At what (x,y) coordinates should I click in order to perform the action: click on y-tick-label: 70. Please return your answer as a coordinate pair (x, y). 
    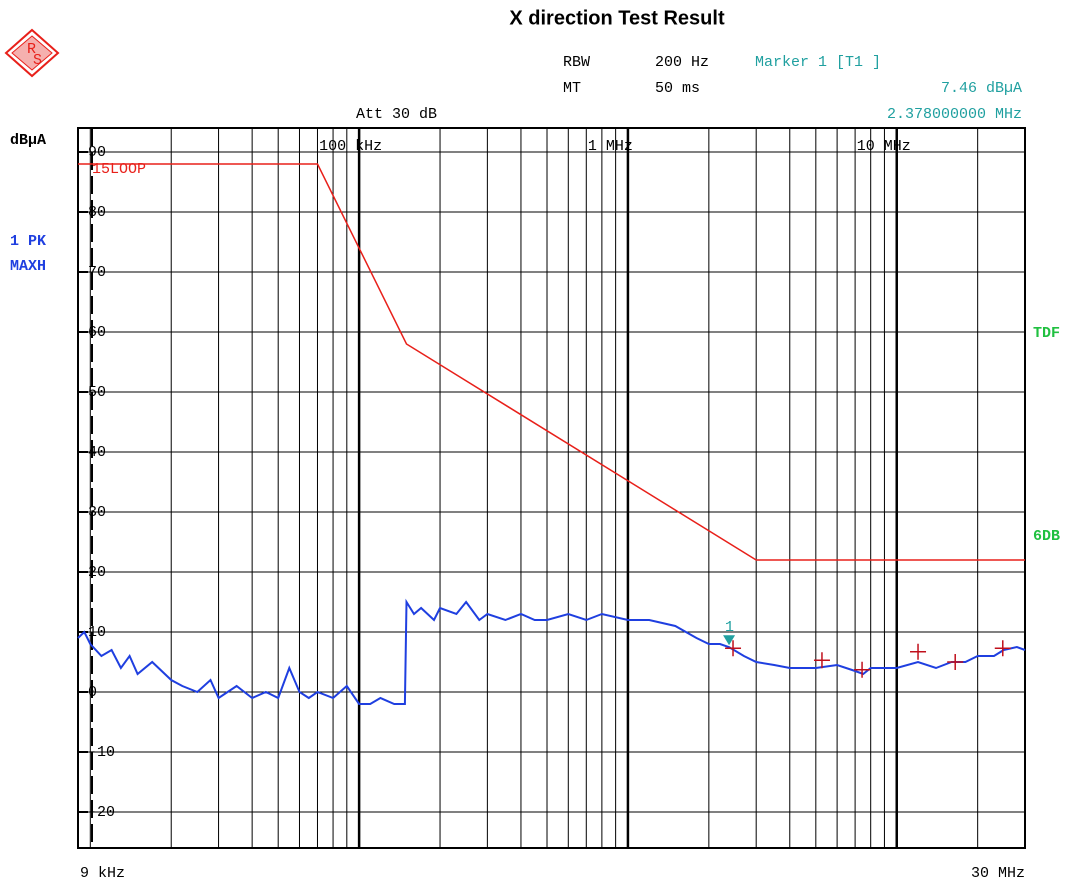
    Looking at the image, I should click on (97, 272).